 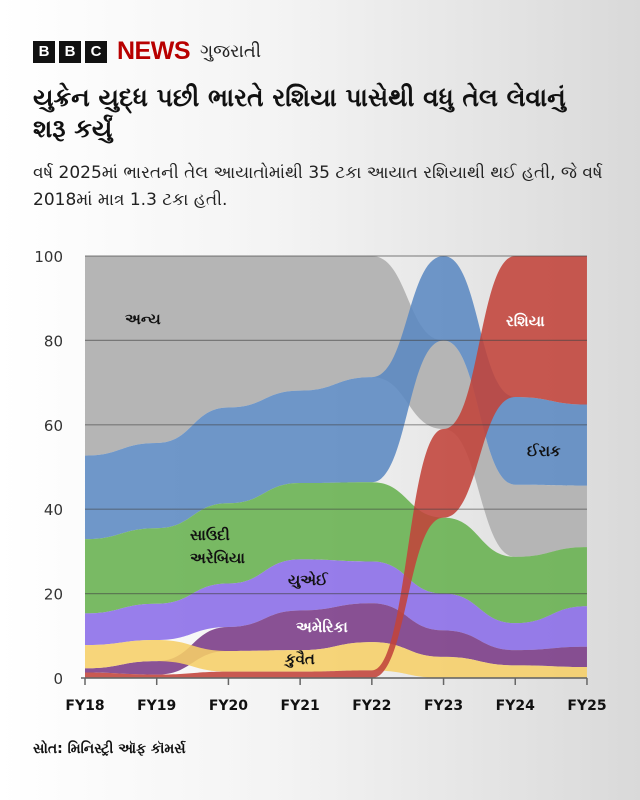 I want to click on x-tick-label: FY23, so click(x=443, y=706).